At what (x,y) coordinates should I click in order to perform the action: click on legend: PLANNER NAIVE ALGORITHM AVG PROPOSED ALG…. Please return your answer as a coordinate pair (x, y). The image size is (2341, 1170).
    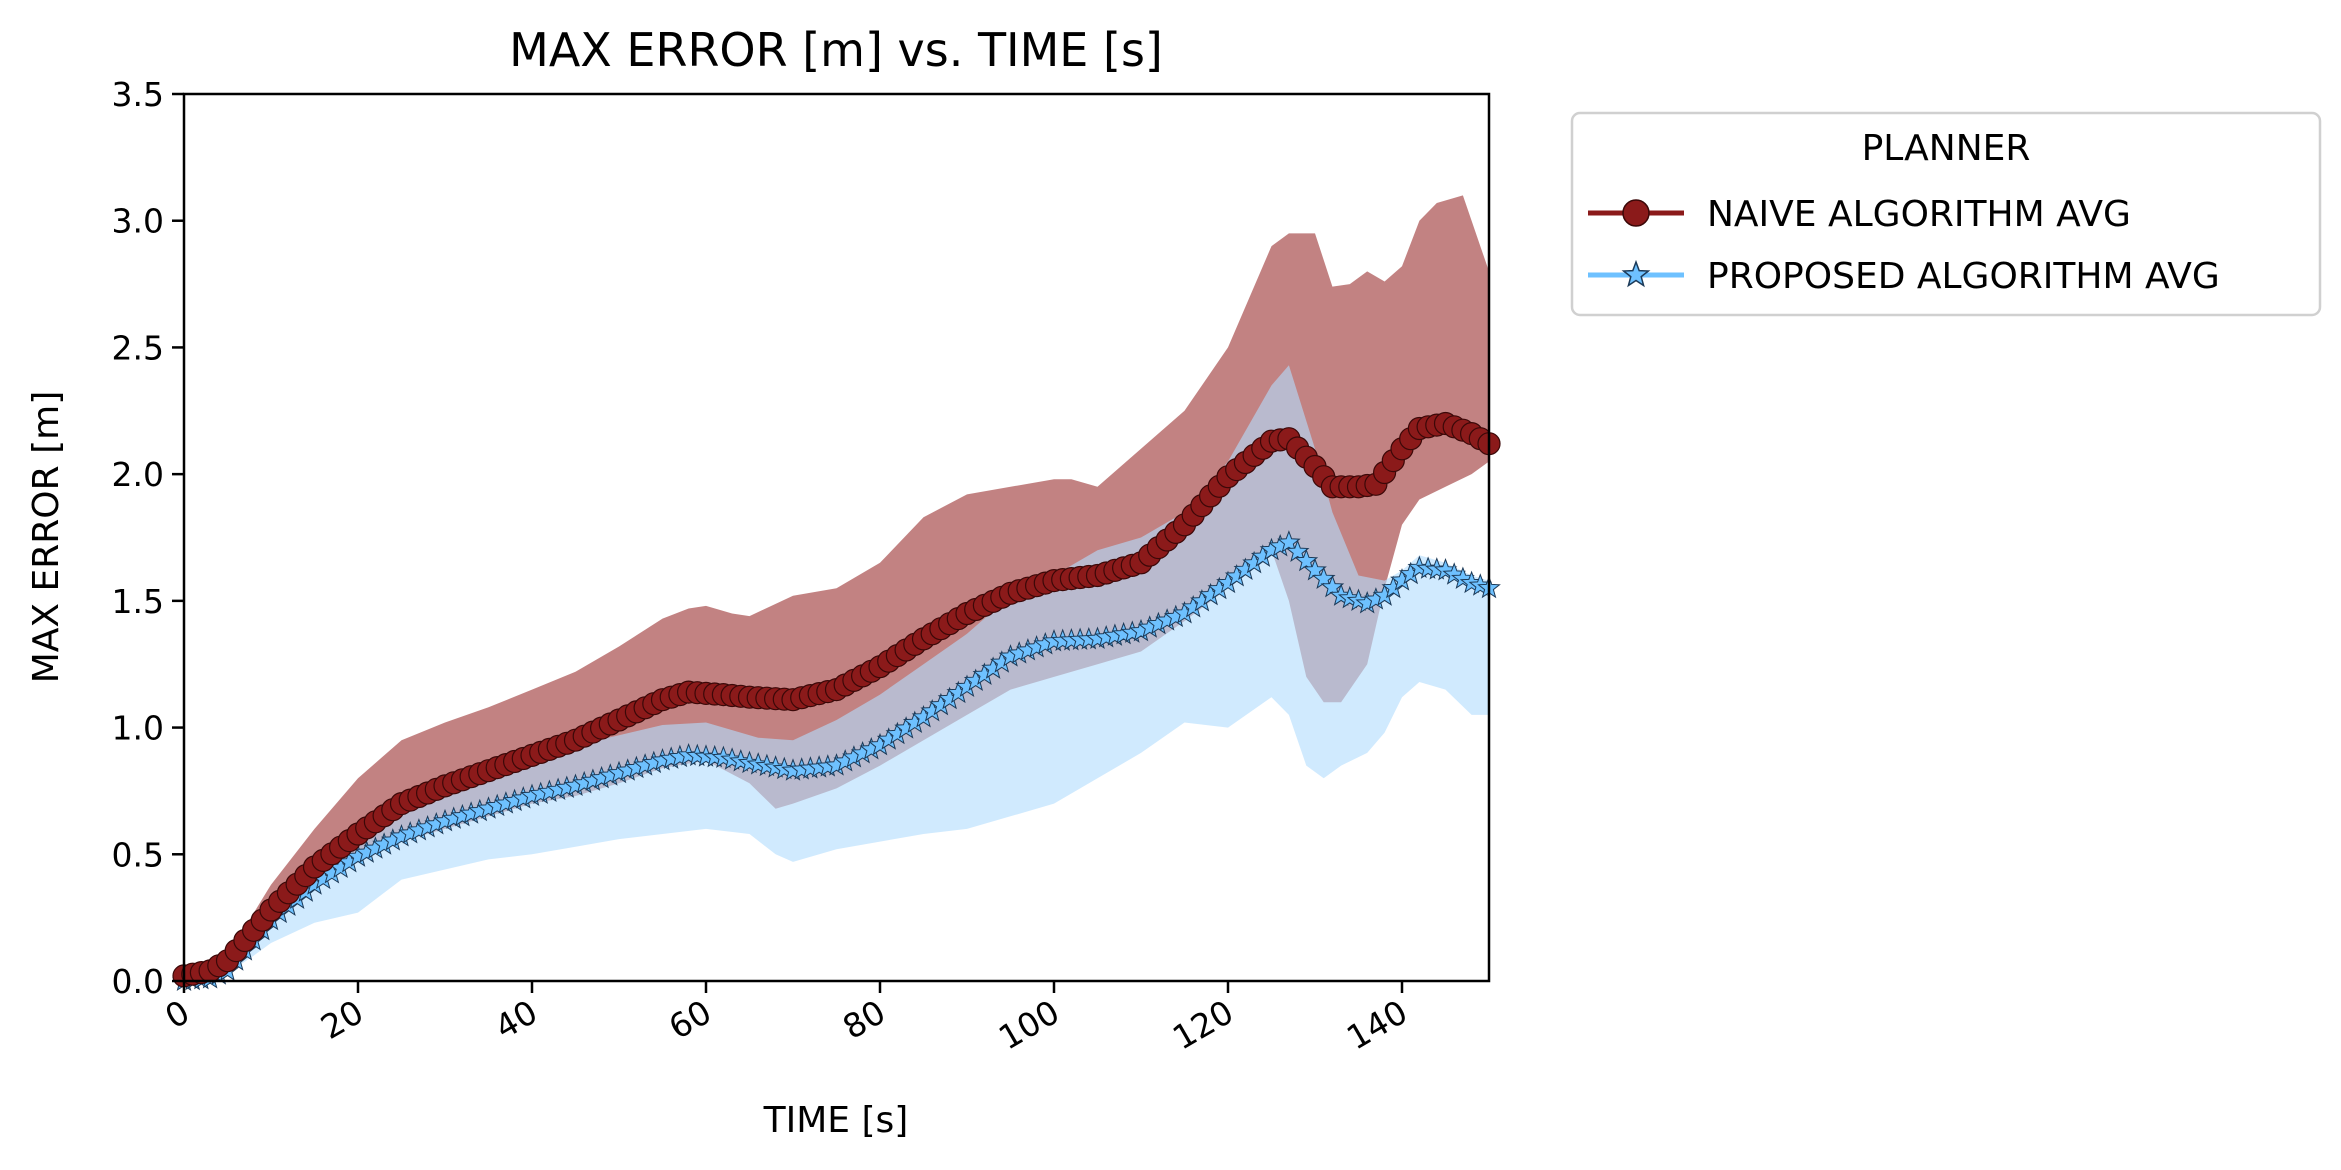
    Looking at the image, I should click on (1946, 214).